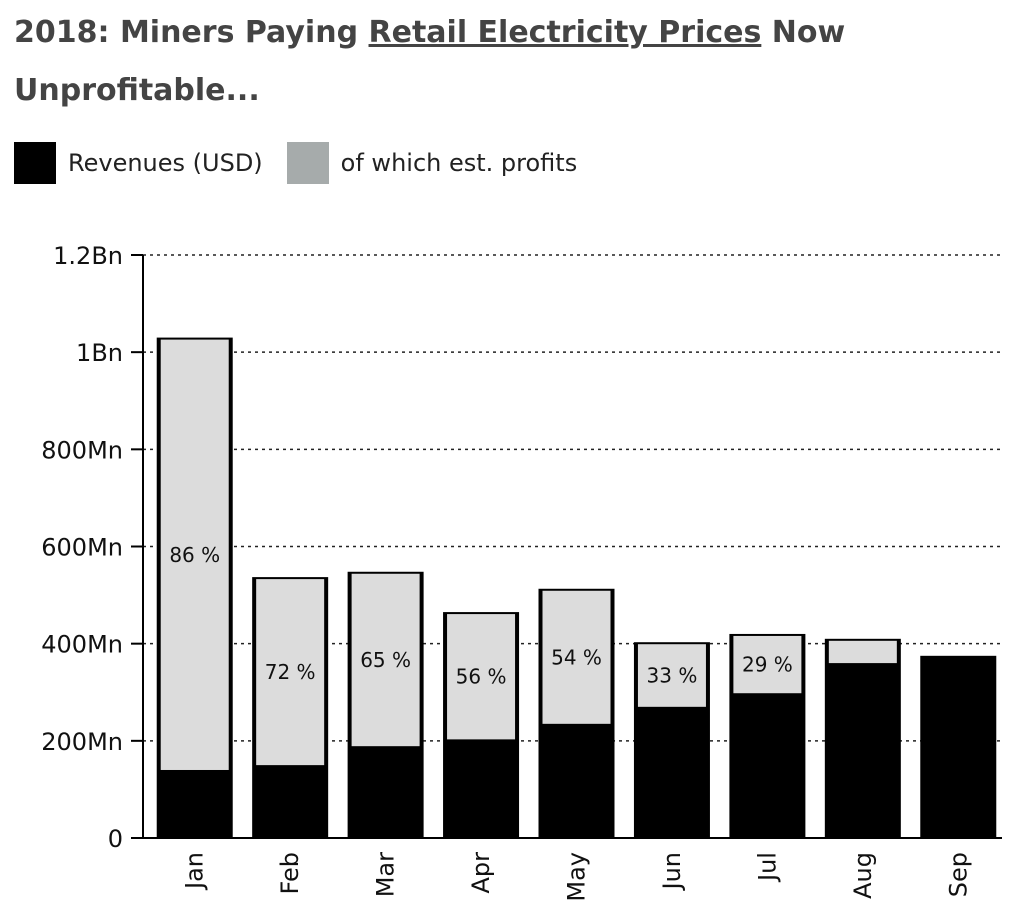  I want to click on x-tick-label: Mar, so click(386, 874).